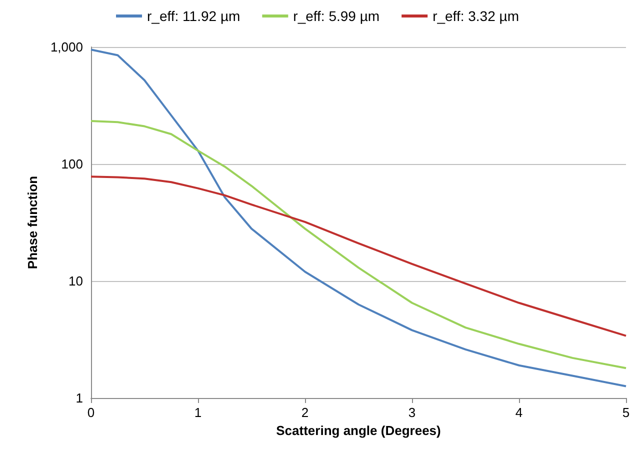 The width and height of the screenshot is (635, 466). I want to click on y-axis-title: Phase function, so click(32, 223).